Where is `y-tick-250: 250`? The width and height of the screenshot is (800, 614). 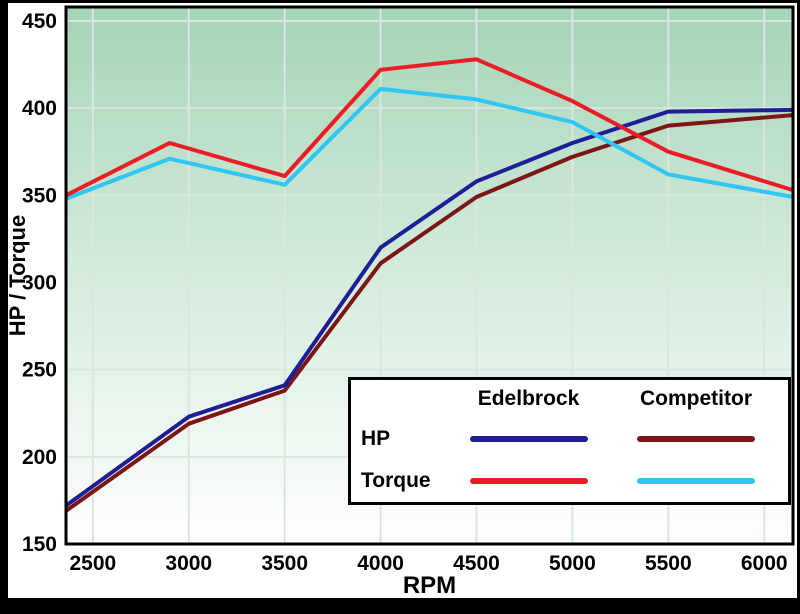 y-tick-250: 250 is located at coordinates (39, 370).